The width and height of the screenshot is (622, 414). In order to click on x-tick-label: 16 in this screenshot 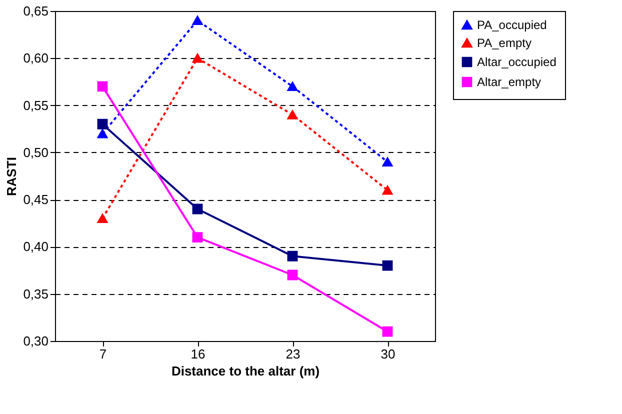, I will do `click(198, 354)`.